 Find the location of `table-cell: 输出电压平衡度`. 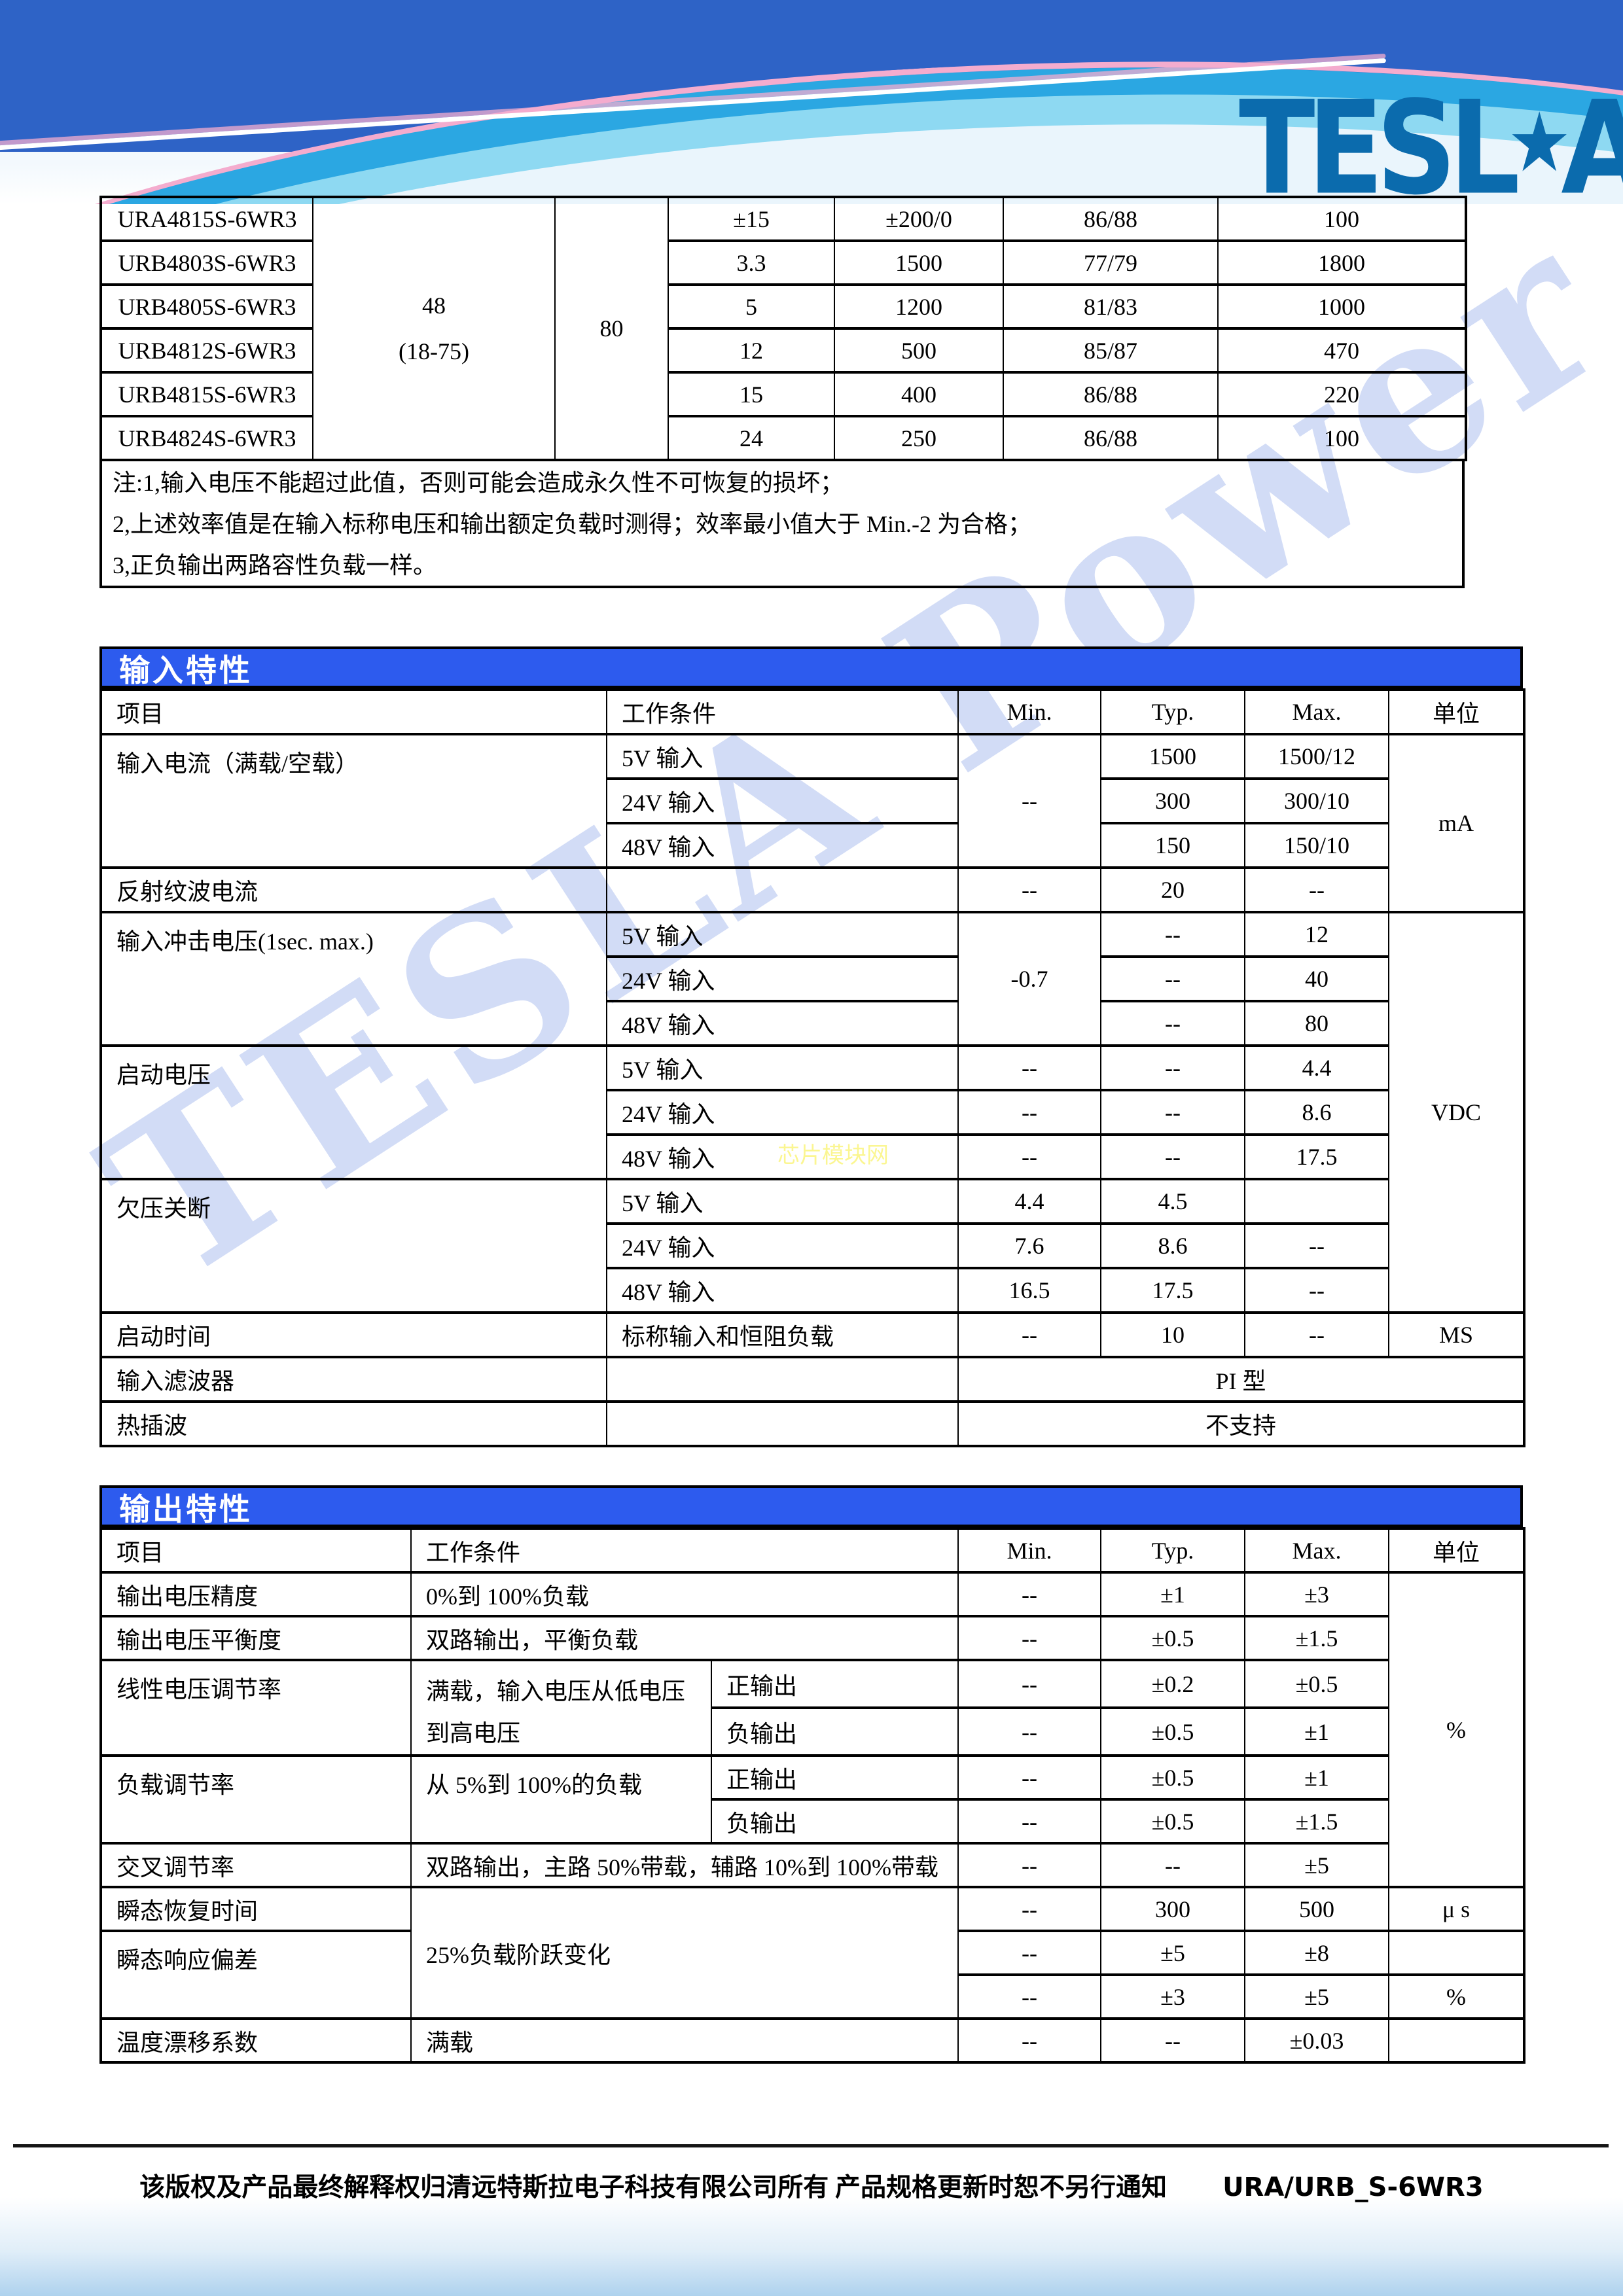

table-cell: 输出电压平衡度 is located at coordinates (256, 1638).